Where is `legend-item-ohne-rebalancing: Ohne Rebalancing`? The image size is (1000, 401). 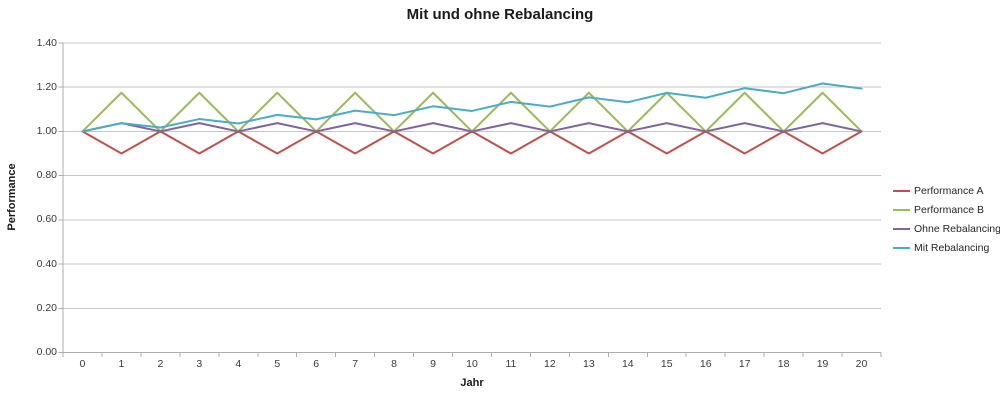 legend-item-ohne-rebalancing: Ohne Rebalancing is located at coordinates (946, 228).